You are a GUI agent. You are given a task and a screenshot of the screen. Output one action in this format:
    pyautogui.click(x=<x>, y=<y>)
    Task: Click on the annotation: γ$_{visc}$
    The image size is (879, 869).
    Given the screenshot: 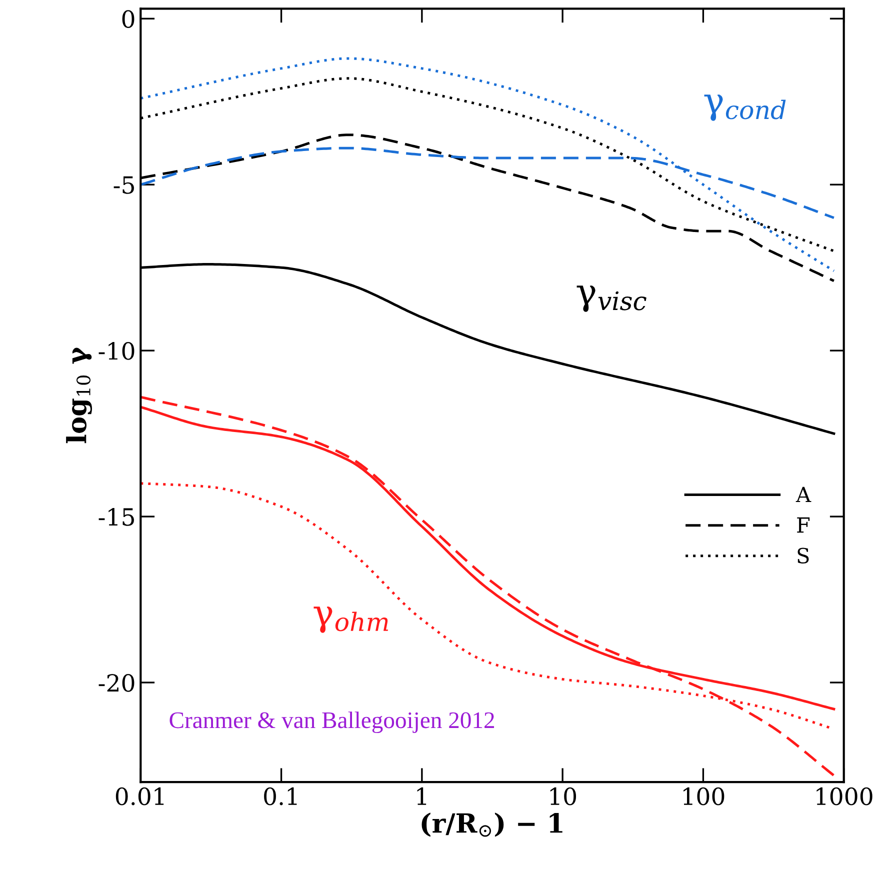 What is the action you would take?
    pyautogui.click(x=611, y=299)
    